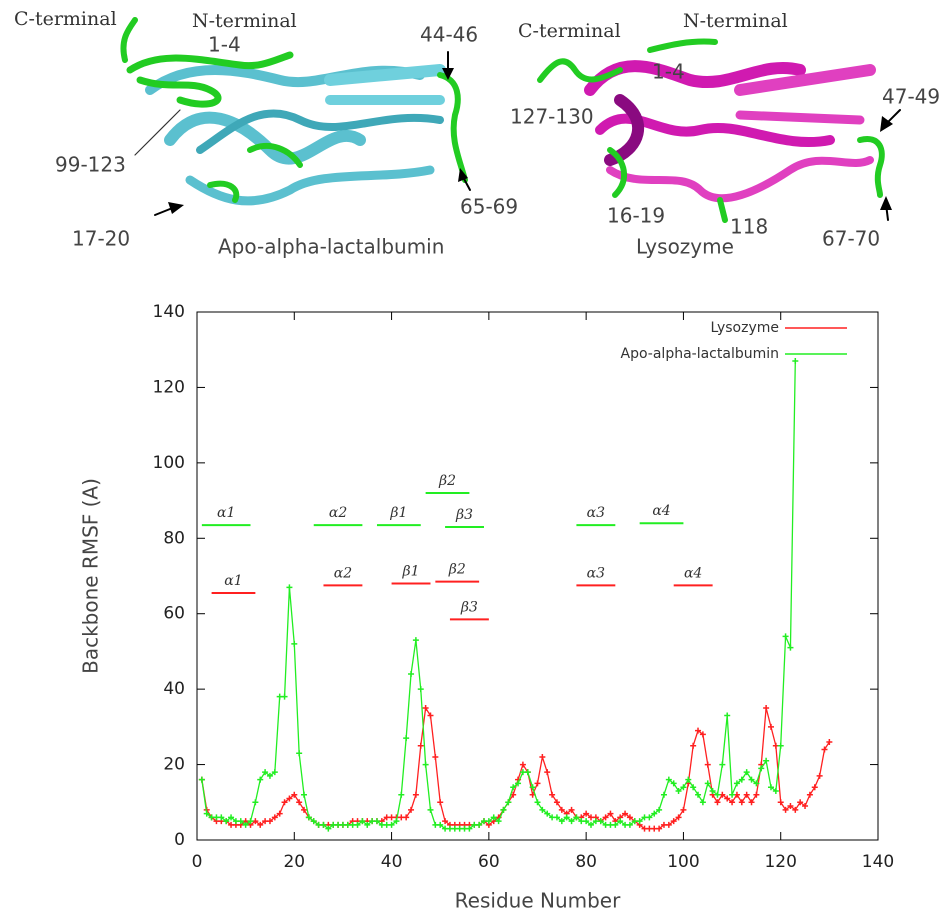 This screenshot has height=918, width=951. What do you see at coordinates (90, 165) in the screenshot?
I see `structure-label: 99-123` at bounding box center [90, 165].